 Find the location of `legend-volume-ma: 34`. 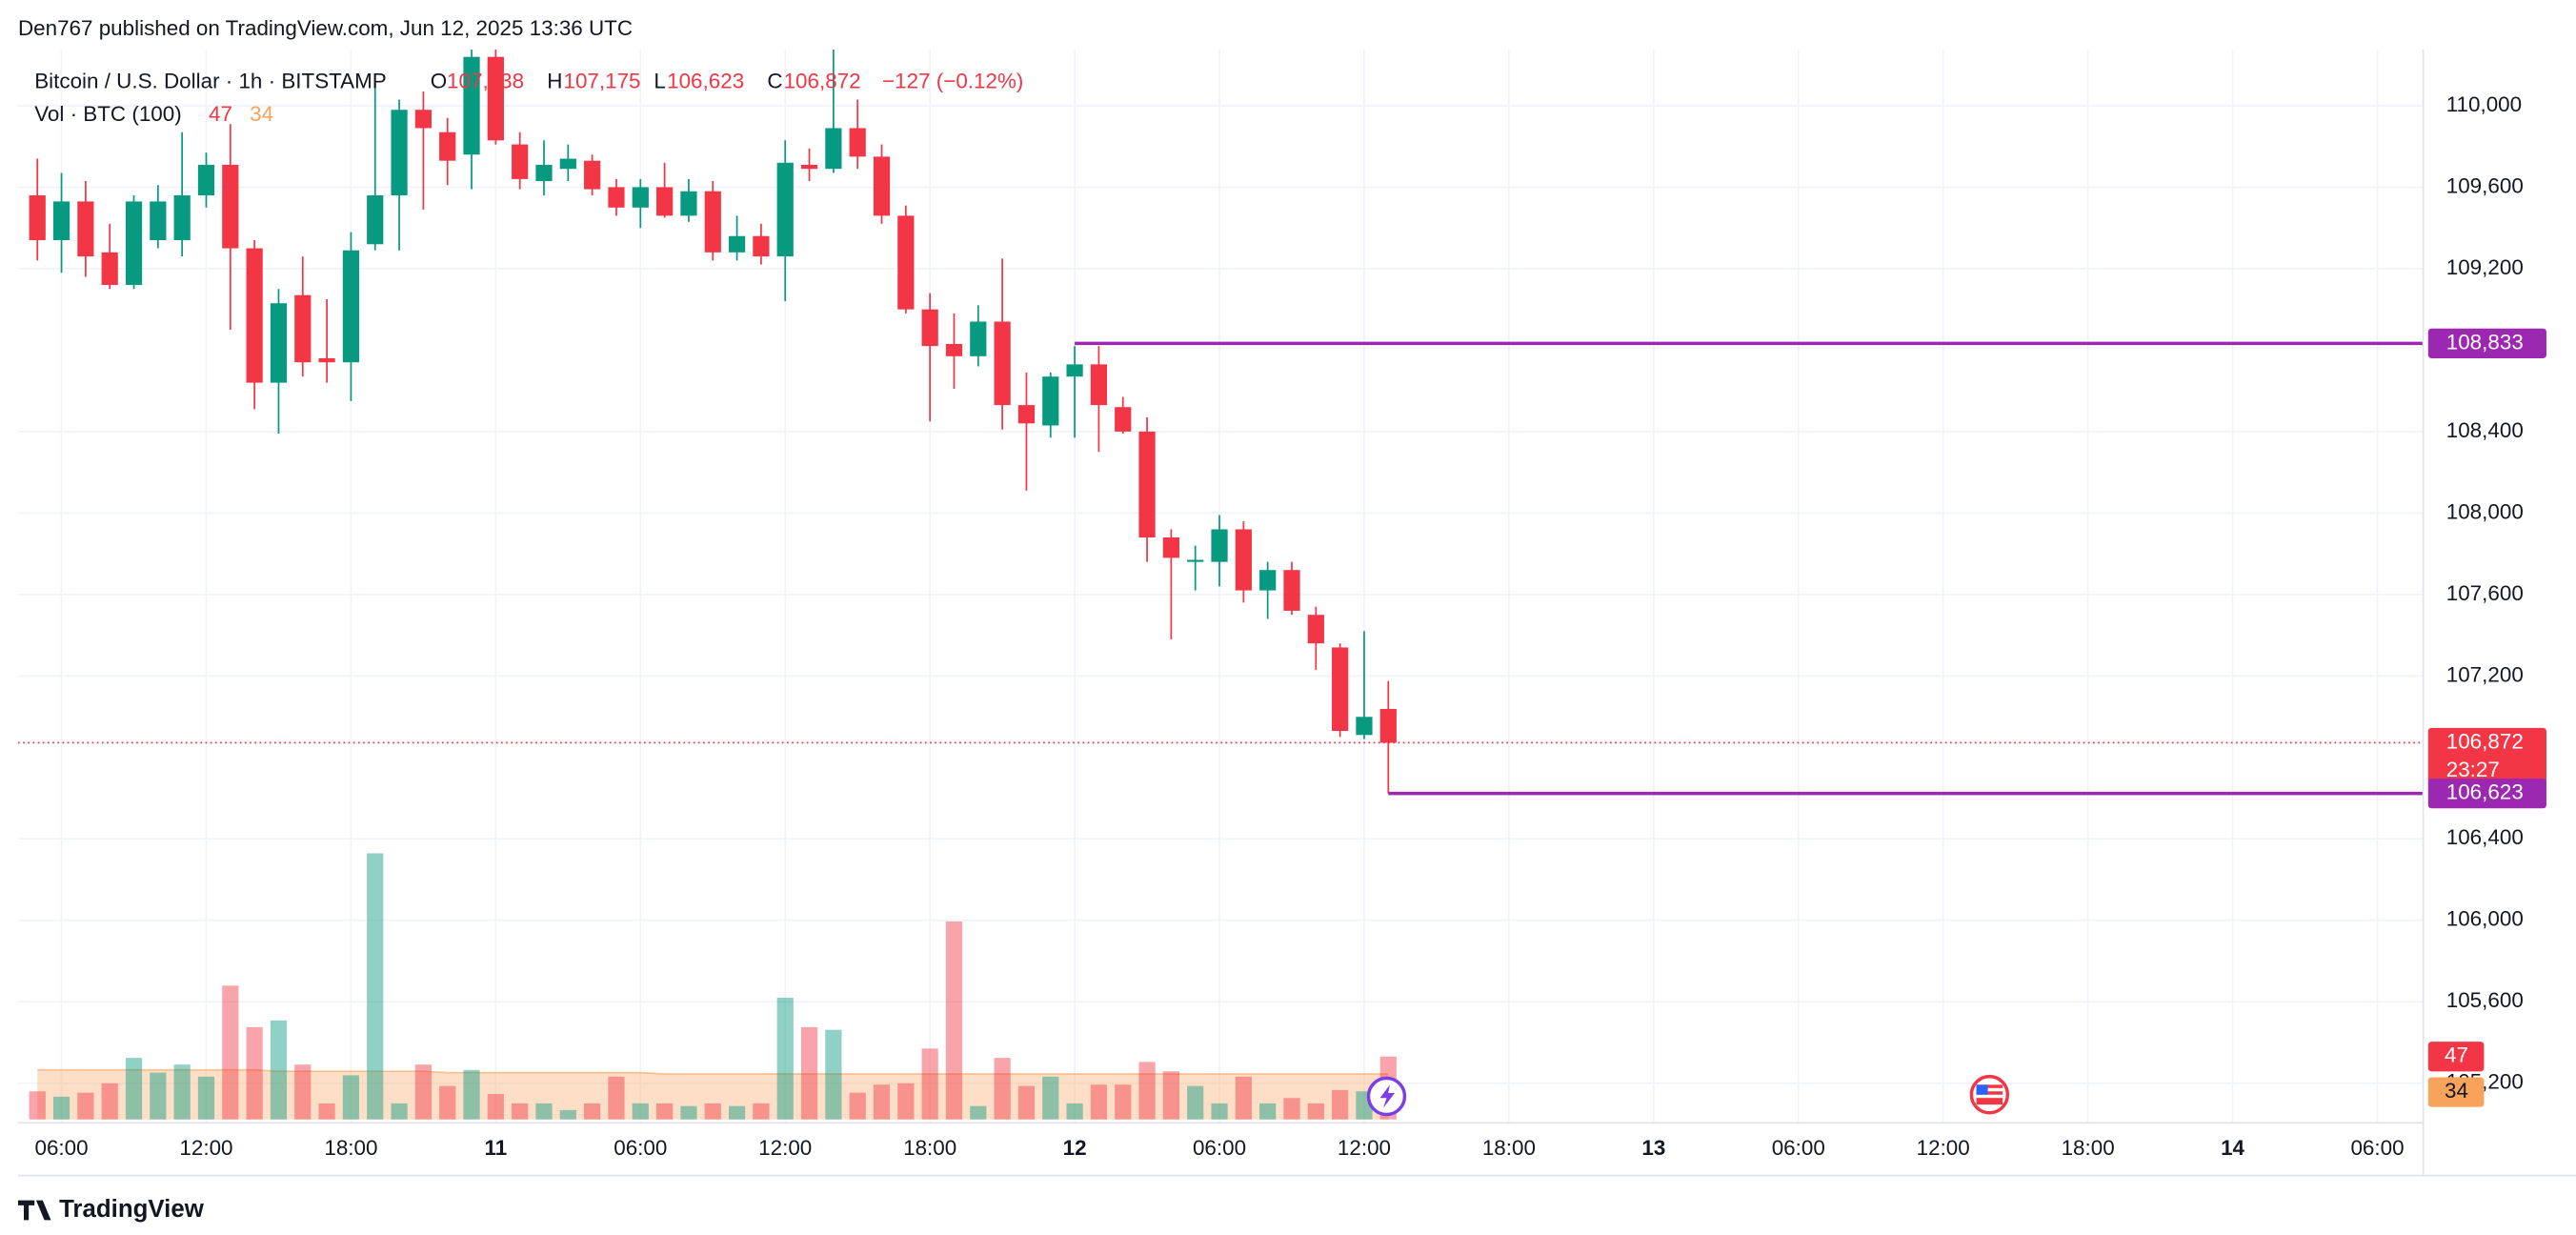

legend-volume-ma: 34 is located at coordinates (262, 114).